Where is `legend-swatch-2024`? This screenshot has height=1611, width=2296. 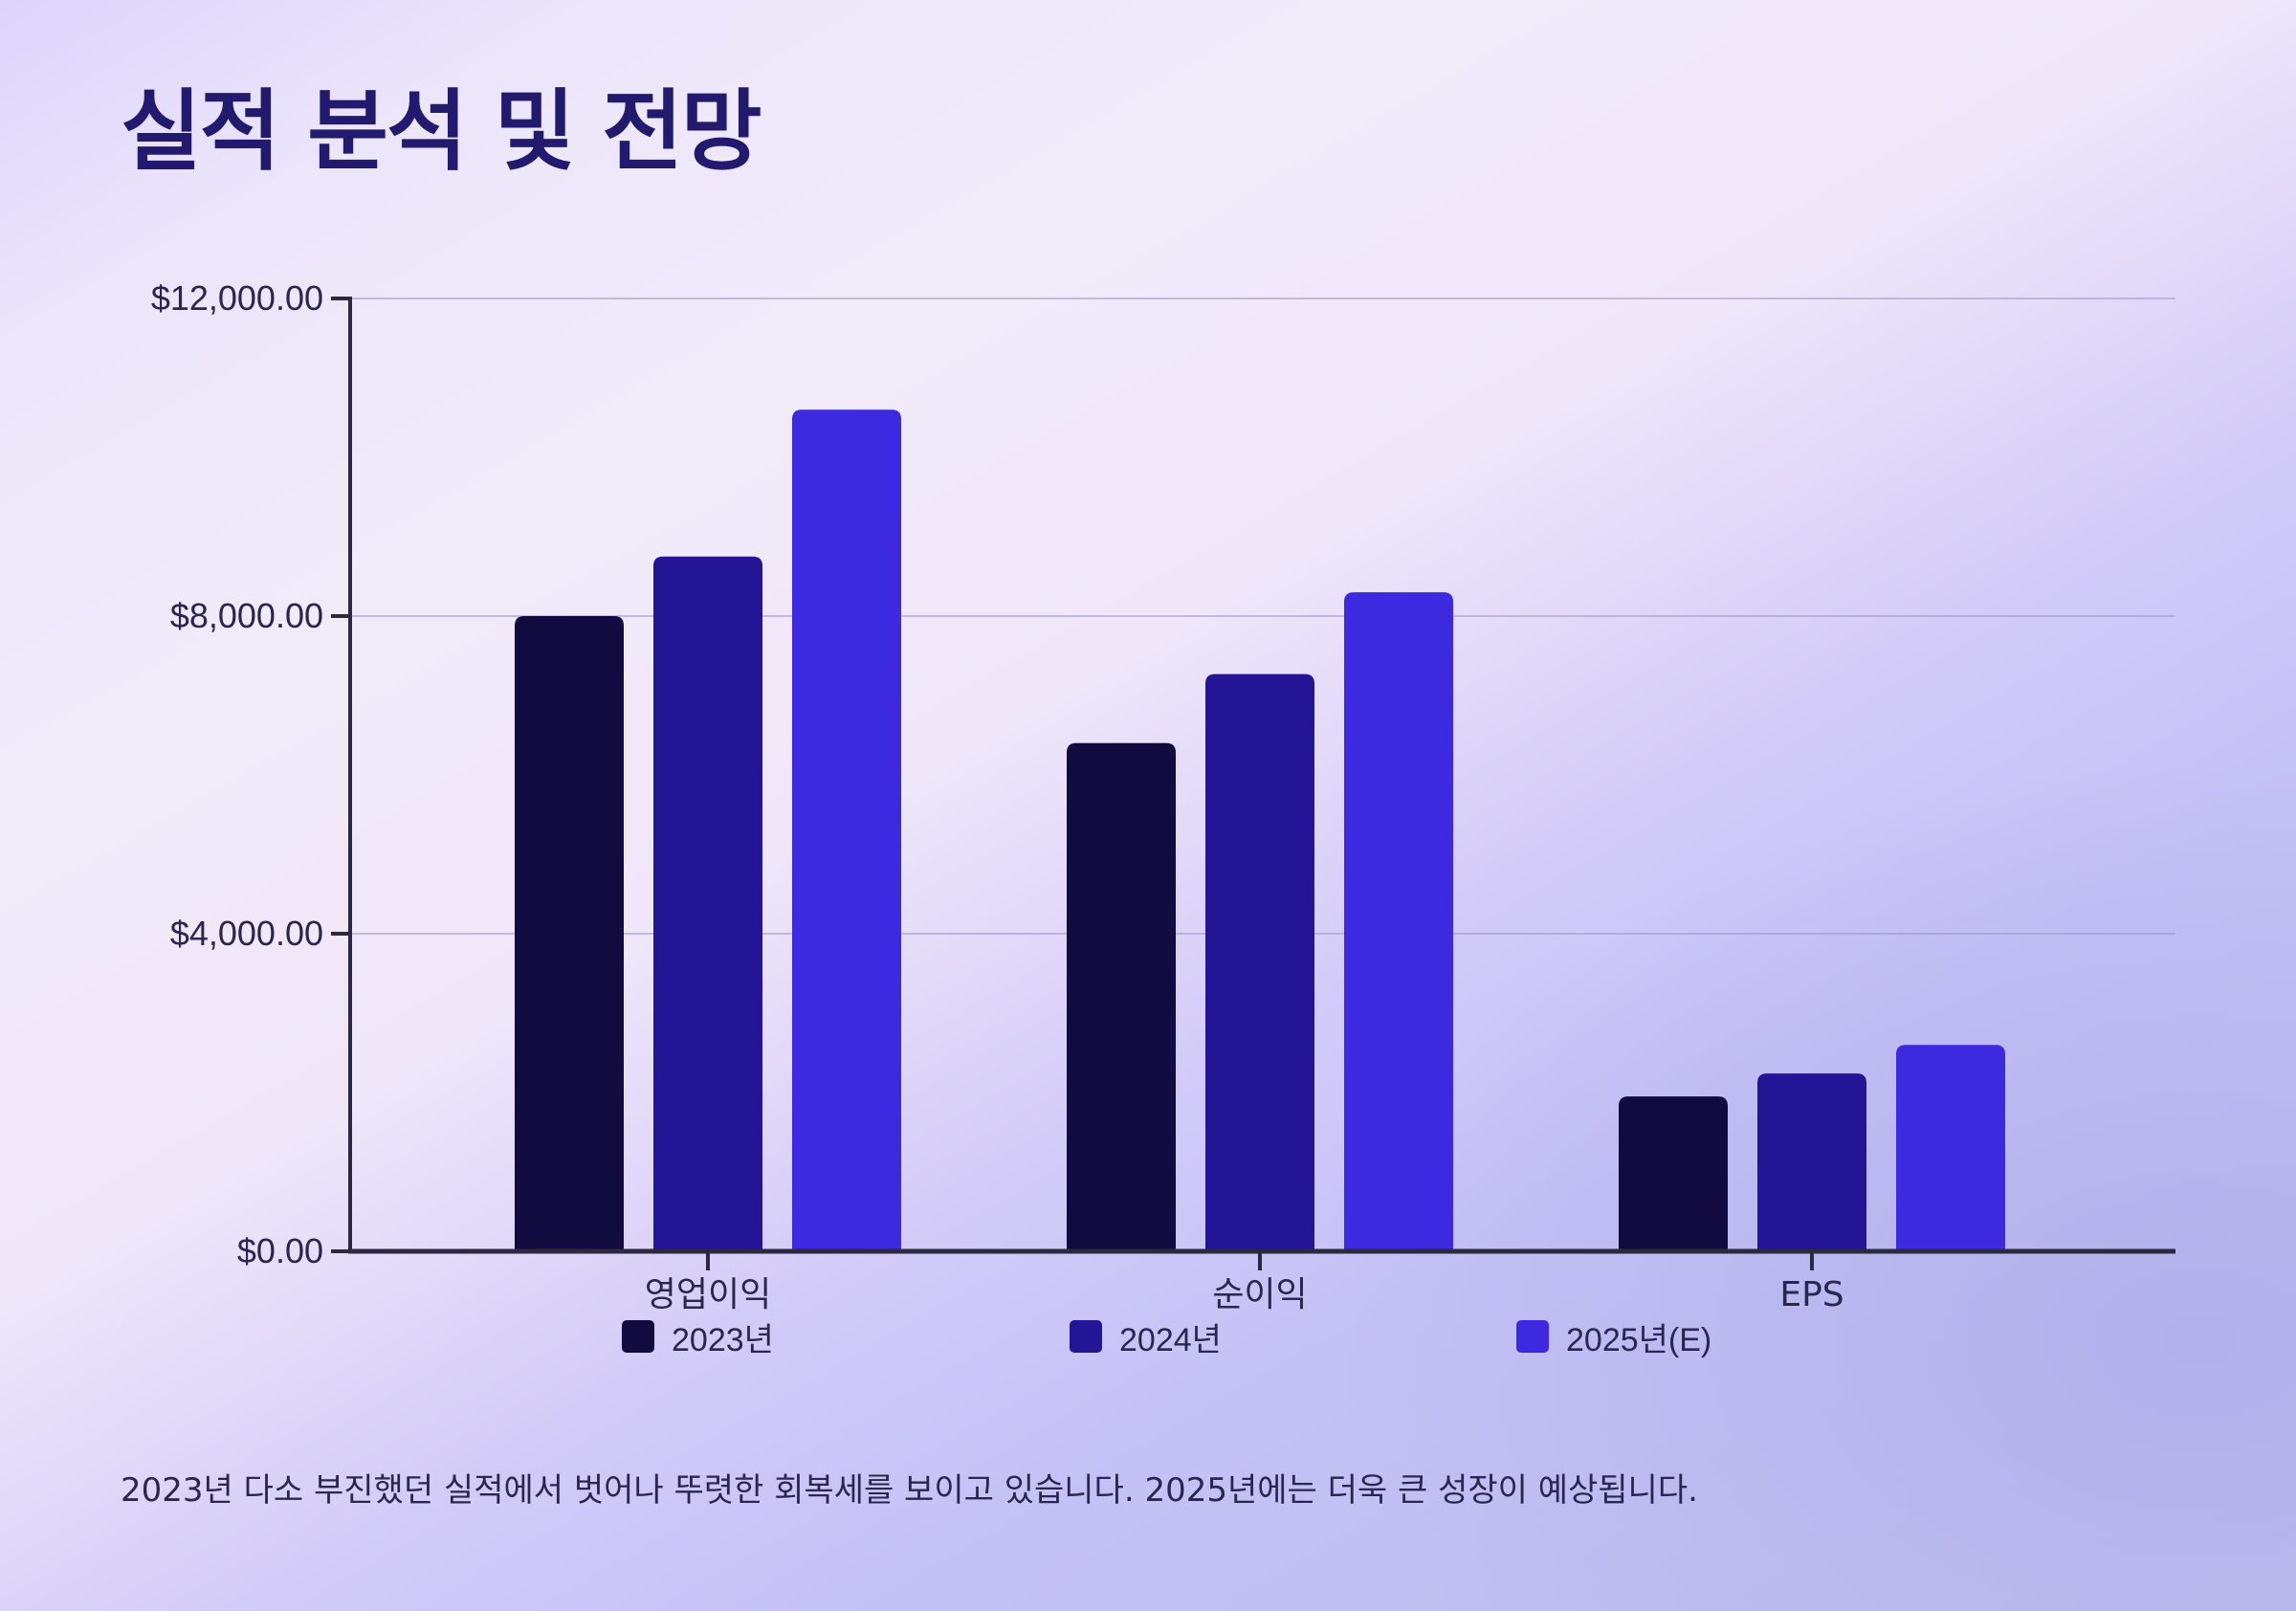
legend-swatch-2024 is located at coordinates (1086, 1336).